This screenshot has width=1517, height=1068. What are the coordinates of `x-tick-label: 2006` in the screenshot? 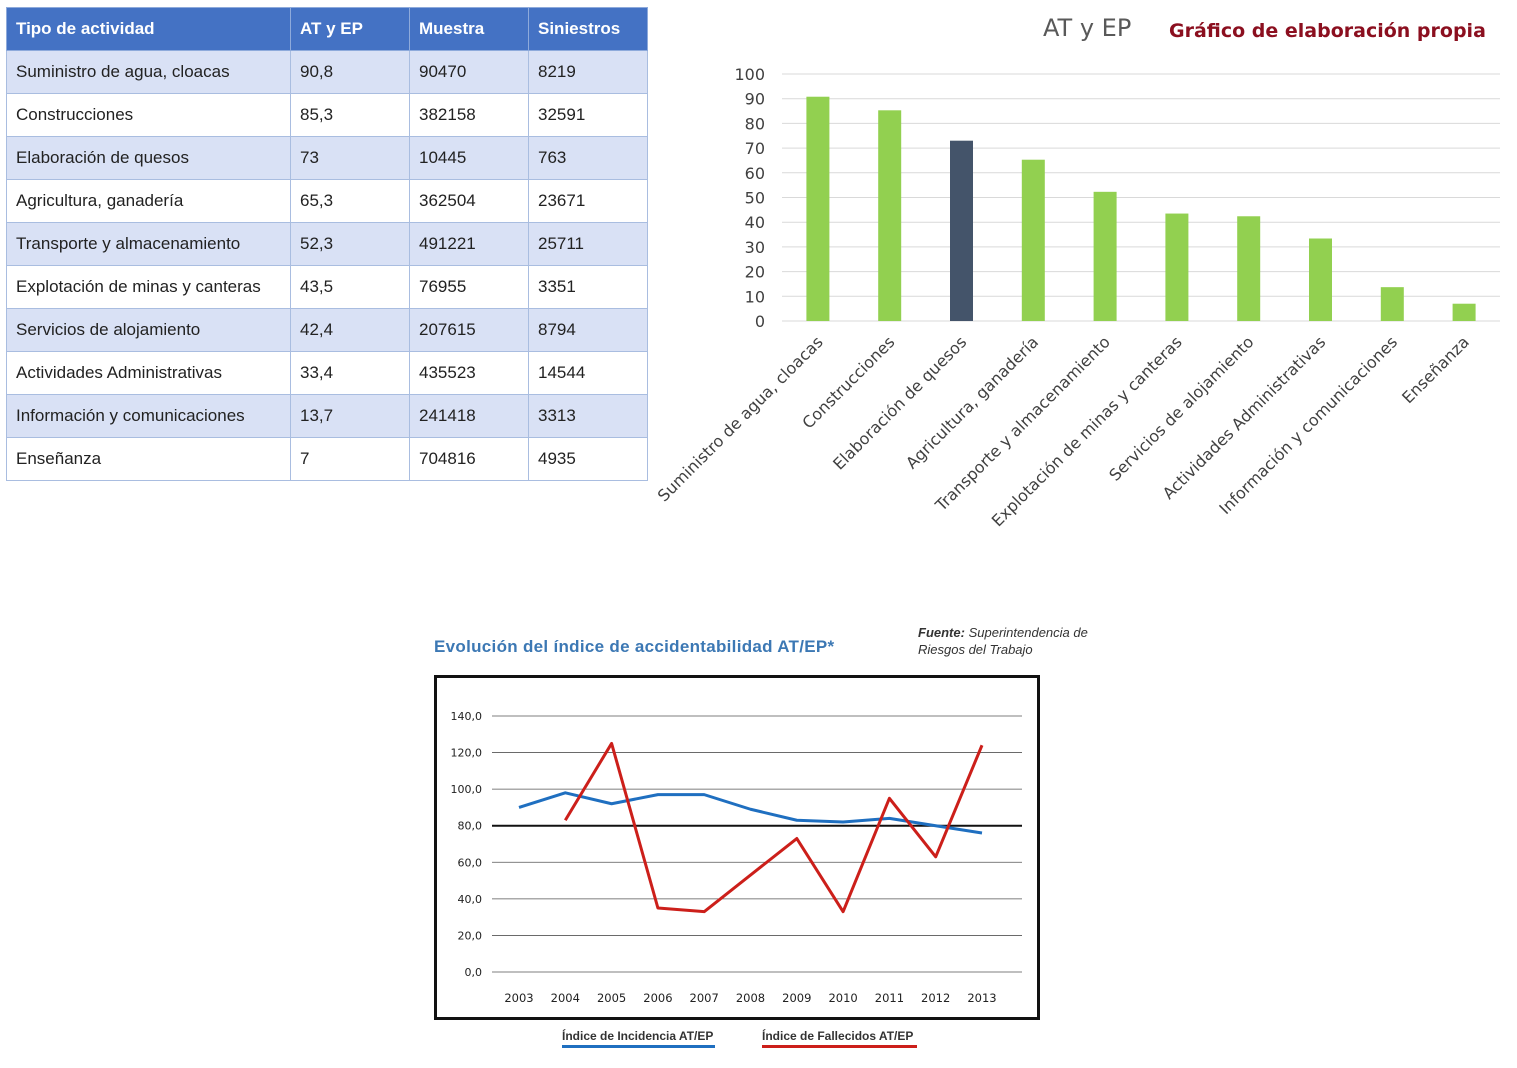 It's located at (657, 998).